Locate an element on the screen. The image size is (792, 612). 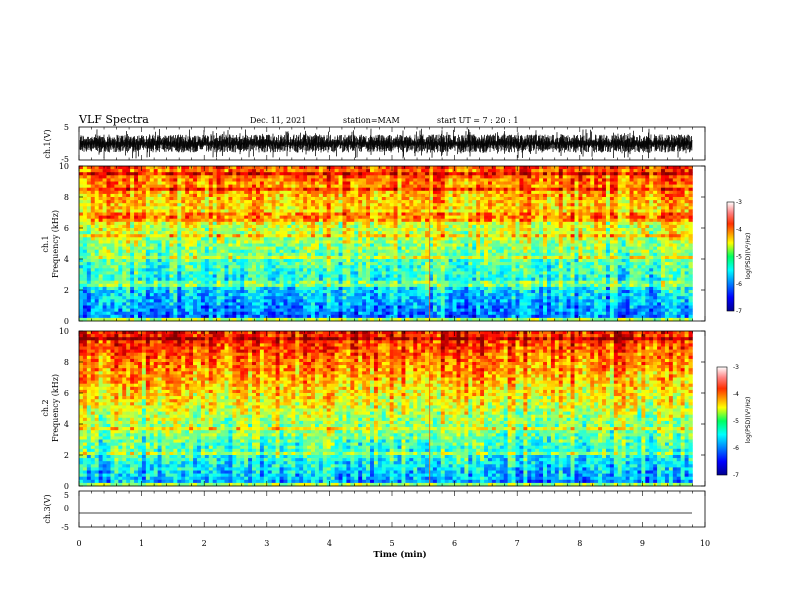
ch1-waveform-trace is located at coordinates (386, 144).